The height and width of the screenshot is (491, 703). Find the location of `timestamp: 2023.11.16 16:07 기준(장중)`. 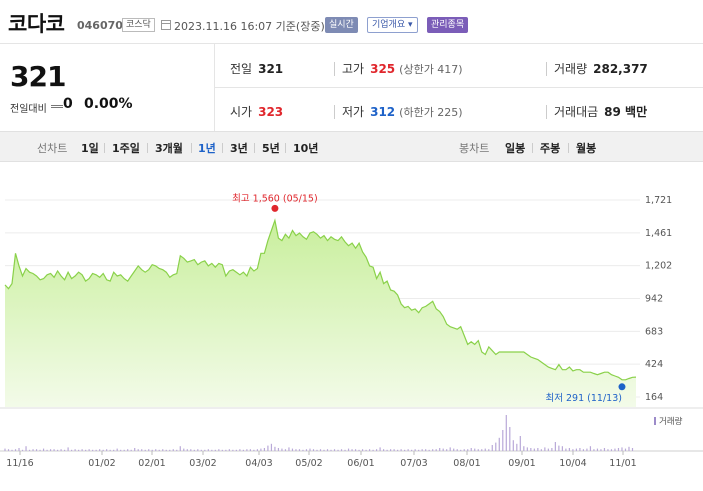

timestamp: 2023.11.16 16:07 기준(장중) is located at coordinates (249, 26).